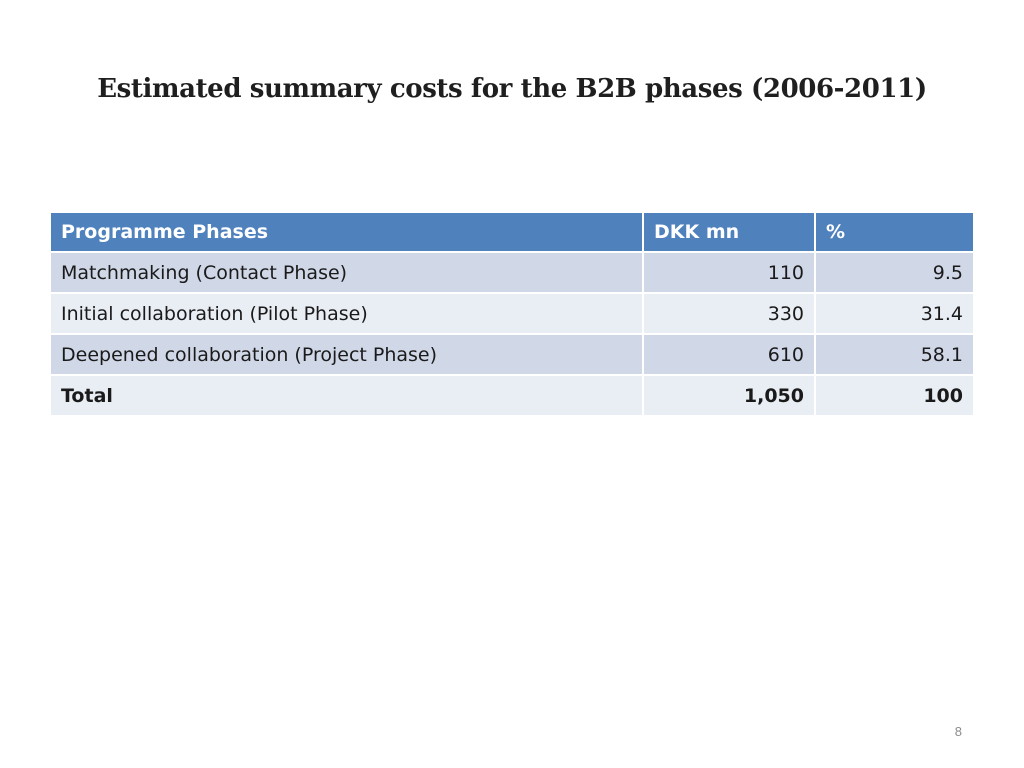  I want to click on total-label-cell: Total, so click(347, 396).